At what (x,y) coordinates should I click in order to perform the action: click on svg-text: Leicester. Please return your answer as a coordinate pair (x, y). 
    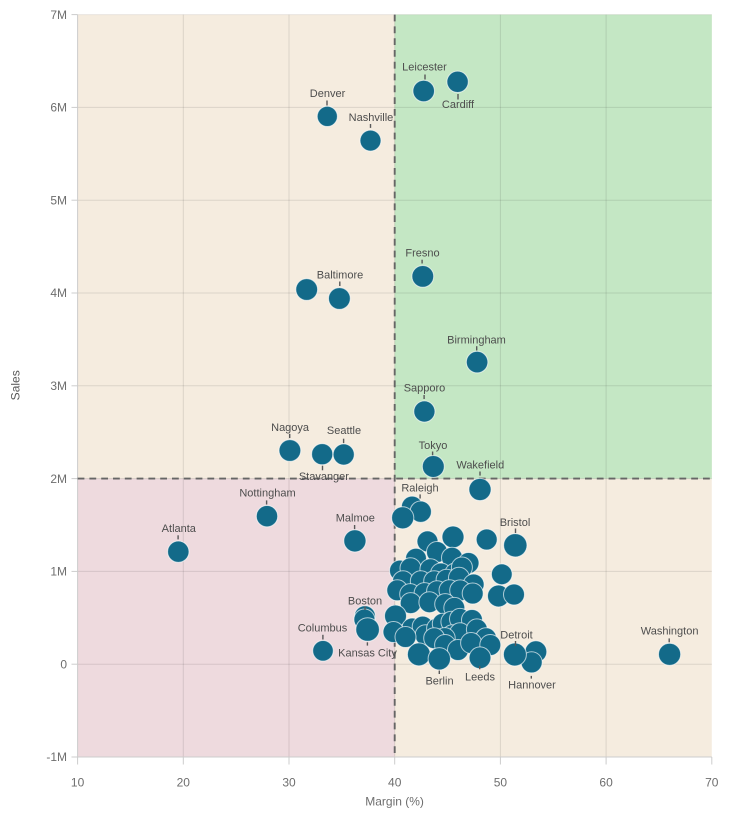
    Looking at the image, I should click on (424, 68).